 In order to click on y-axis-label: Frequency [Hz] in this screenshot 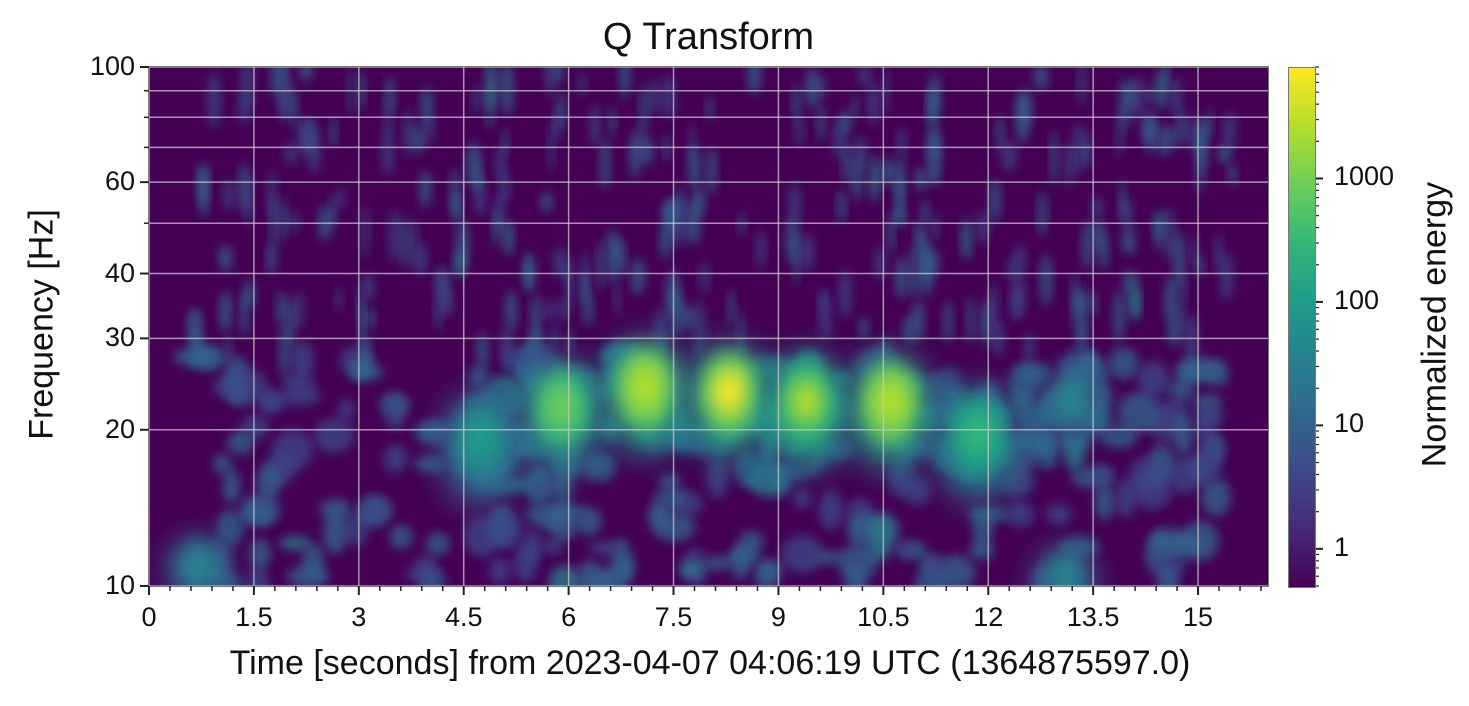, I will do `click(41, 324)`.